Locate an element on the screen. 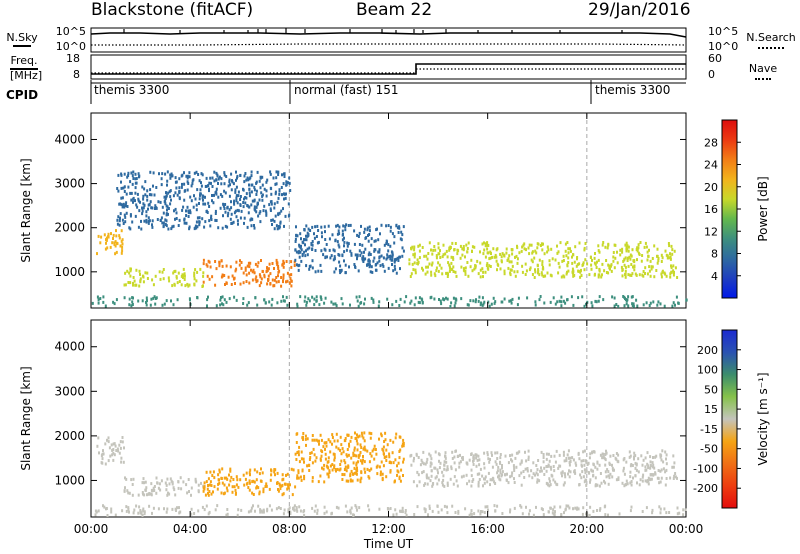  y-axis-label: Slant Range [km] is located at coordinates (26, 210).